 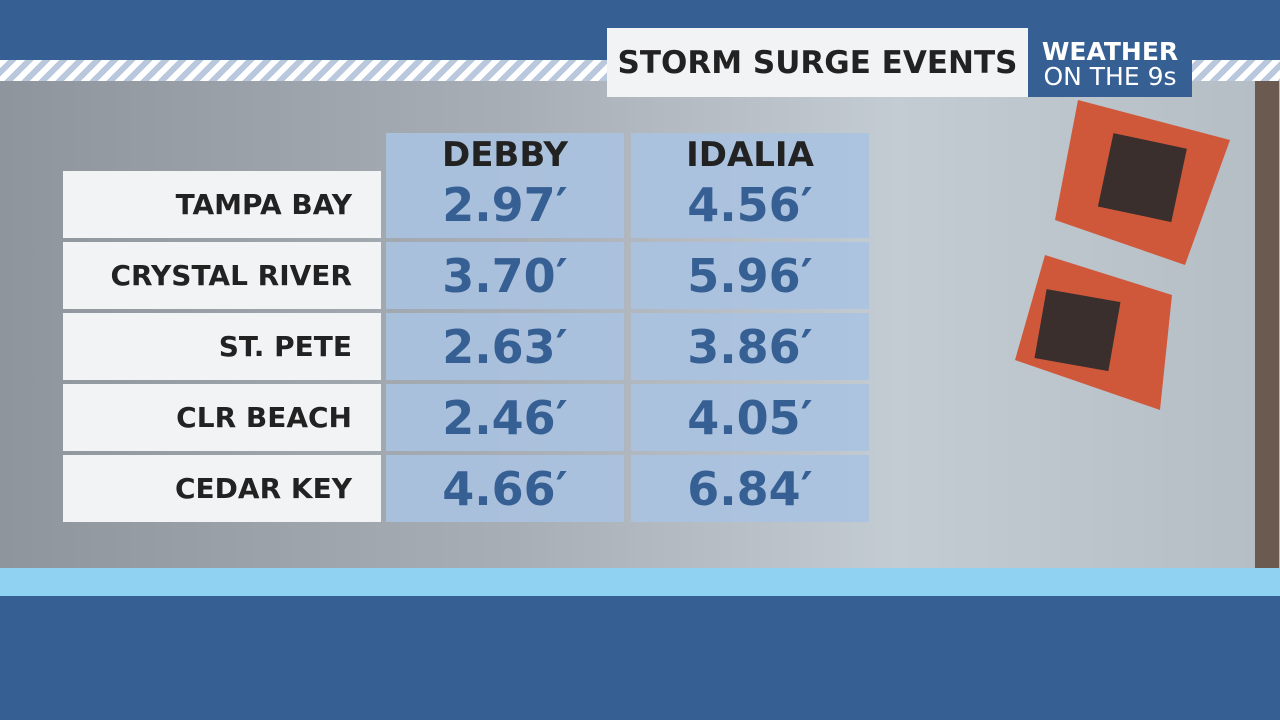 I want to click on surge-value: 2.46′, so click(x=505, y=417).